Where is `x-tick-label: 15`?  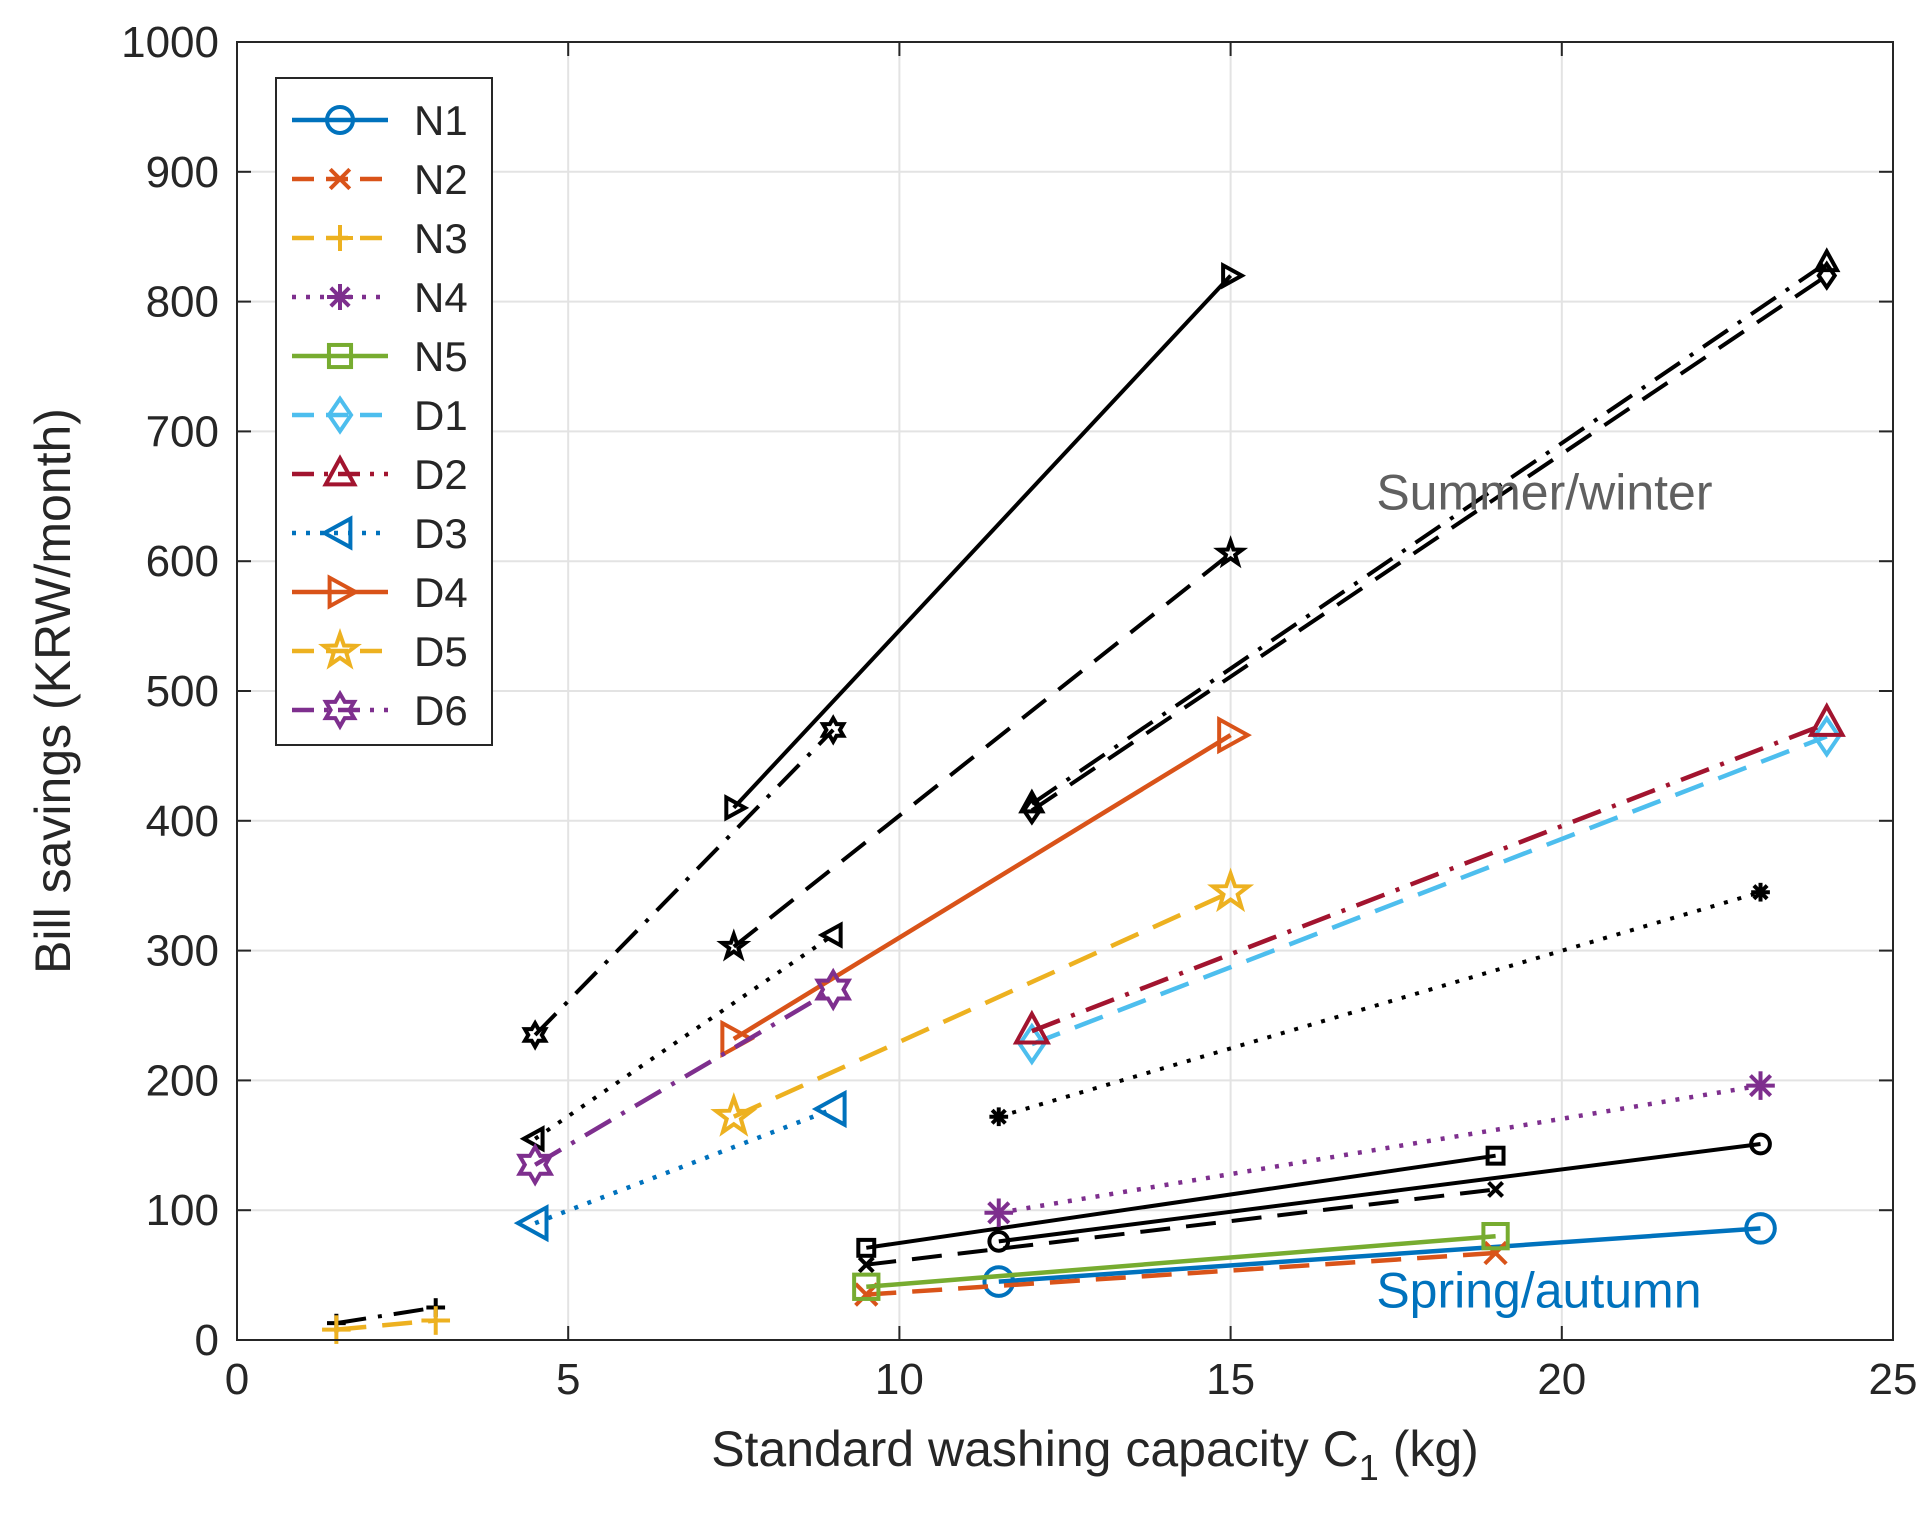 x-tick-label: 15 is located at coordinates (1230, 1379).